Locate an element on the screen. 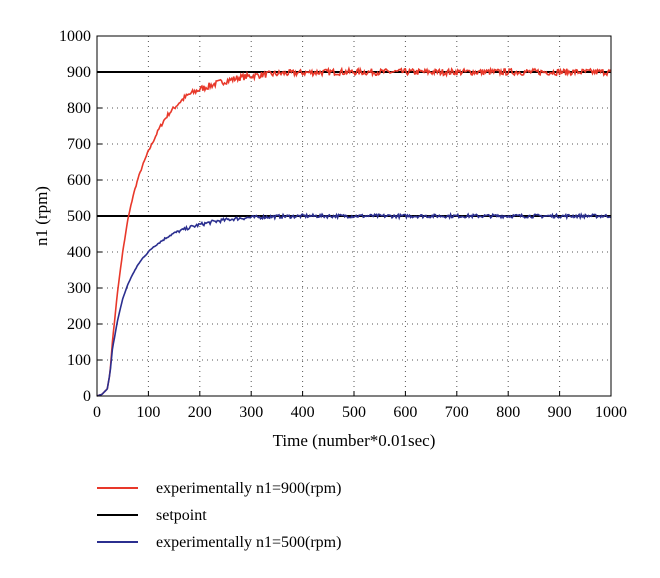 This screenshot has height=578, width=660. x-tick-label: 100 is located at coordinates (148, 412).